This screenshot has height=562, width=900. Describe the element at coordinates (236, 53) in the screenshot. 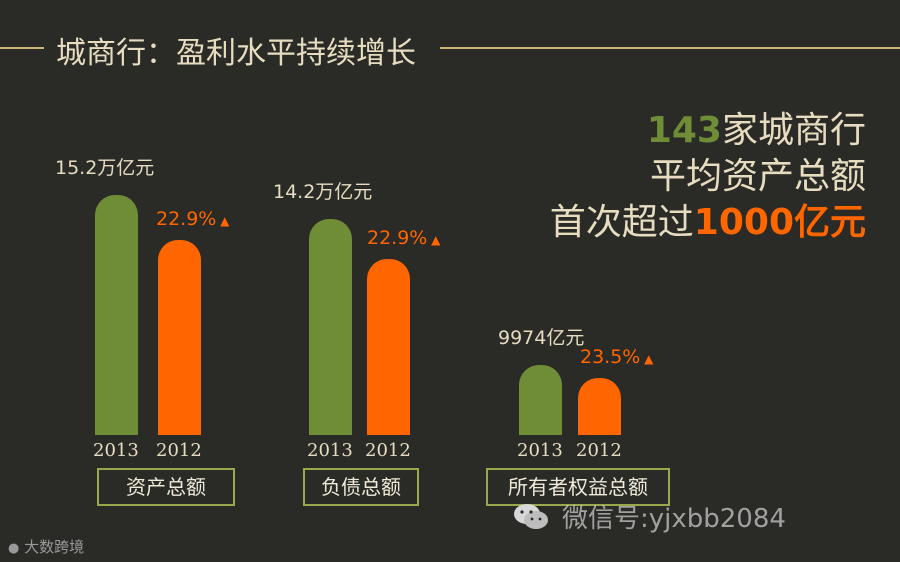

I see `page-title: 城商行：盈利水平持续增长` at that location.